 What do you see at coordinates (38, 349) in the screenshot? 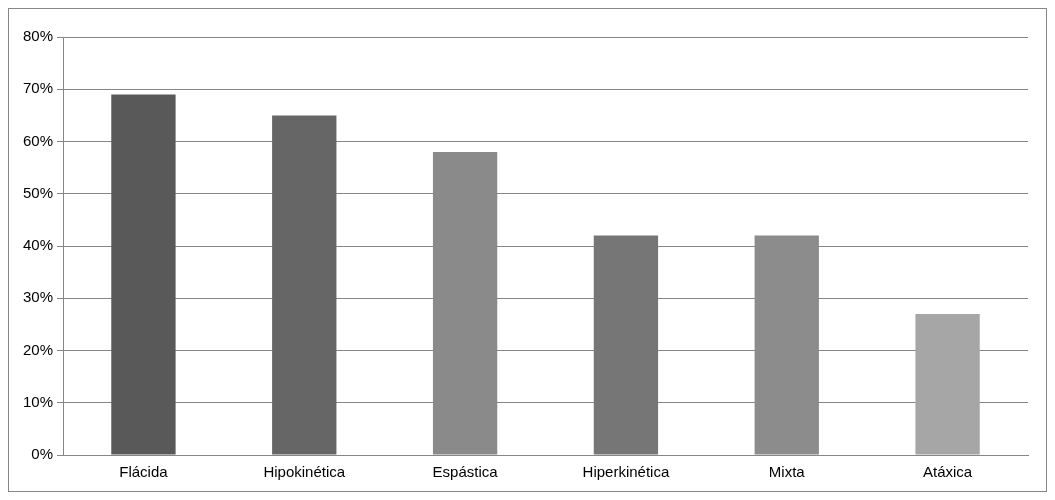
I see `y-tick-label: 20%` at bounding box center [38, 349].